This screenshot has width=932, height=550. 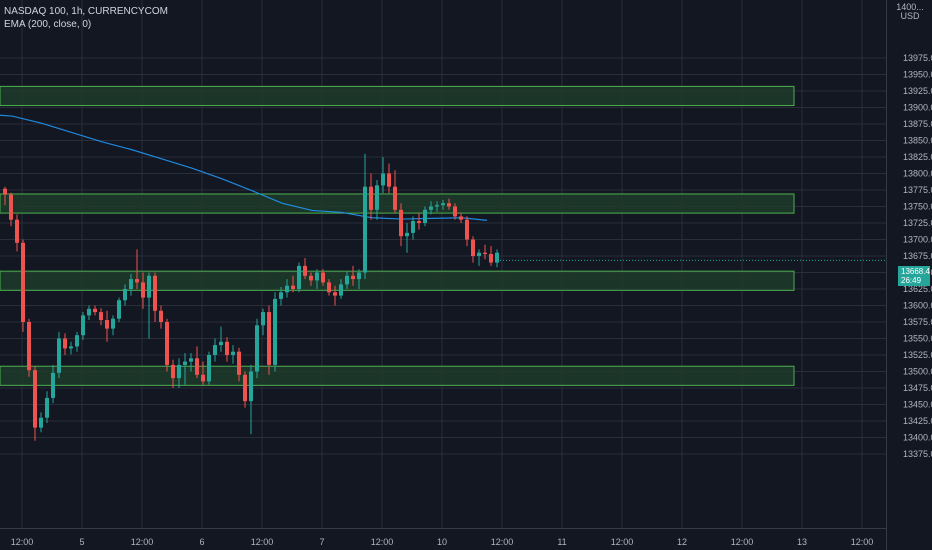 What do you see at coordinates (917, 124) in the screenshot?
I see `y-tick-label: 13875.0` at bounding box center [917, 124].